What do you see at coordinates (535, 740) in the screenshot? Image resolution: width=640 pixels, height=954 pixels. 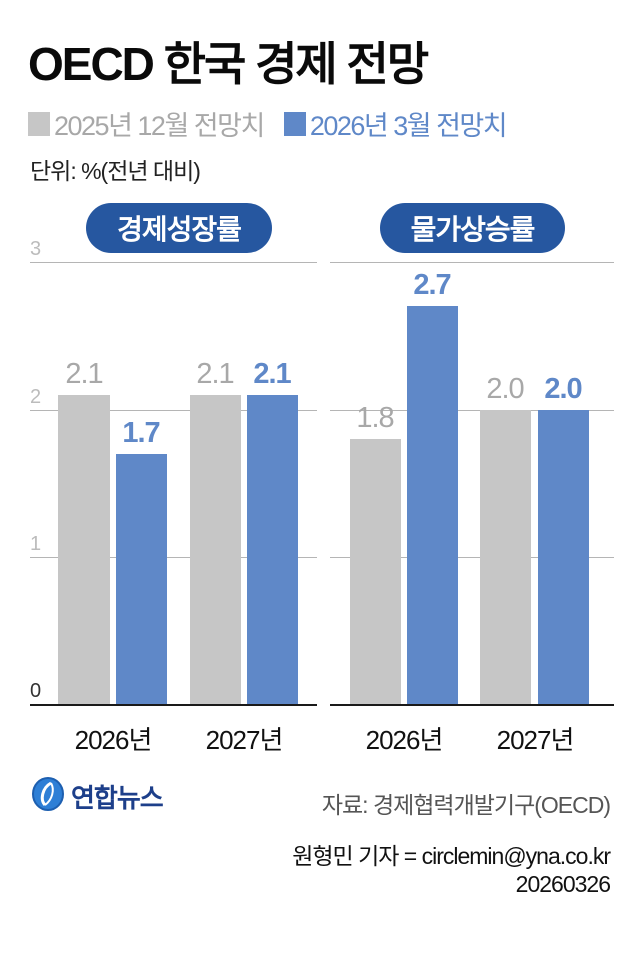 I see `x-label-inflation-2027: 2027년` at bounding box center [535, 740].